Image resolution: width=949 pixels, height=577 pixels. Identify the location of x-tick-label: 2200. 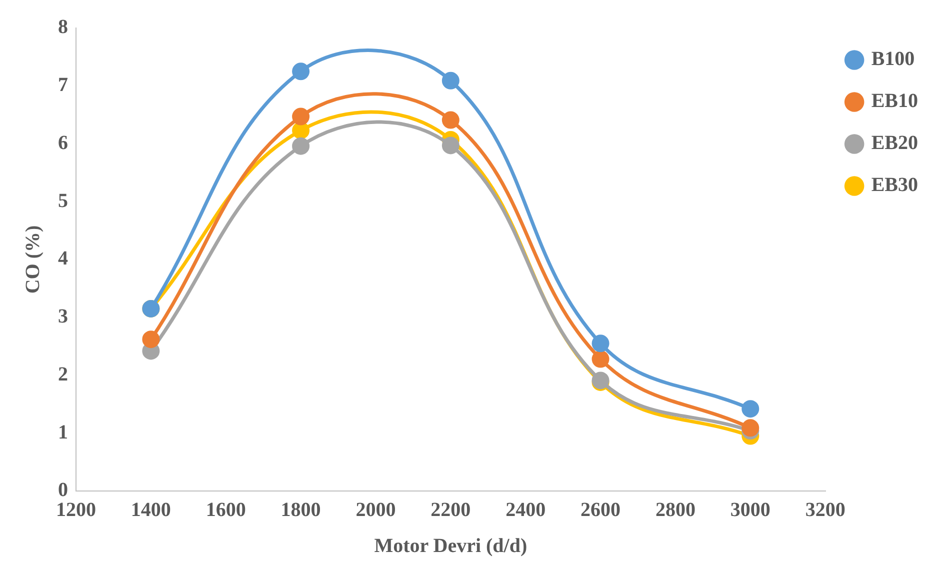
(450, 510).